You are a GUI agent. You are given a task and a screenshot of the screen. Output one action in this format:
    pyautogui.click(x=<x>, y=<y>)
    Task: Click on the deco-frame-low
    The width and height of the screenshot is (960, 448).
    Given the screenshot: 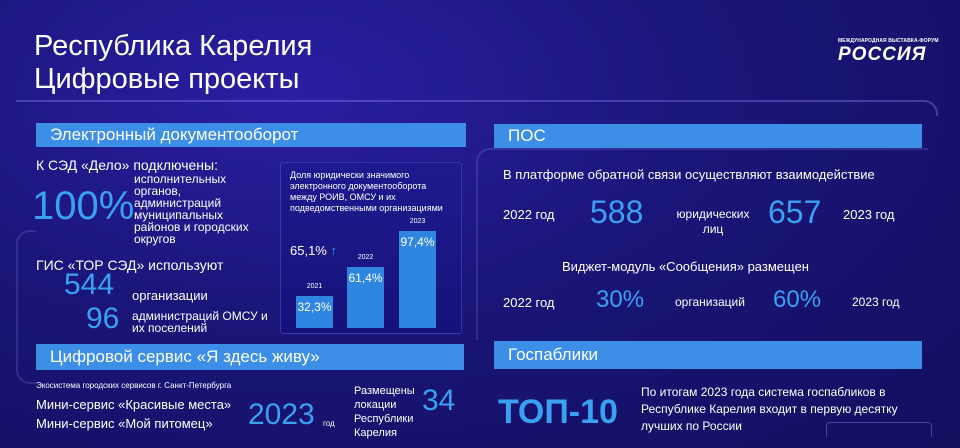 What is the action you would take?
    pyautogui.click(x=26, y=307)
    